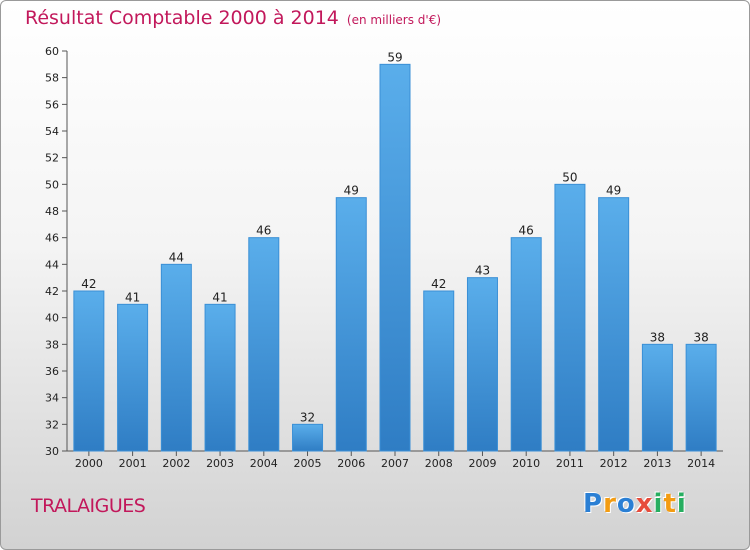  Describe the element at coordinates (394, 57) in the screenshot. I see `data-label-2007: 59` at that location.